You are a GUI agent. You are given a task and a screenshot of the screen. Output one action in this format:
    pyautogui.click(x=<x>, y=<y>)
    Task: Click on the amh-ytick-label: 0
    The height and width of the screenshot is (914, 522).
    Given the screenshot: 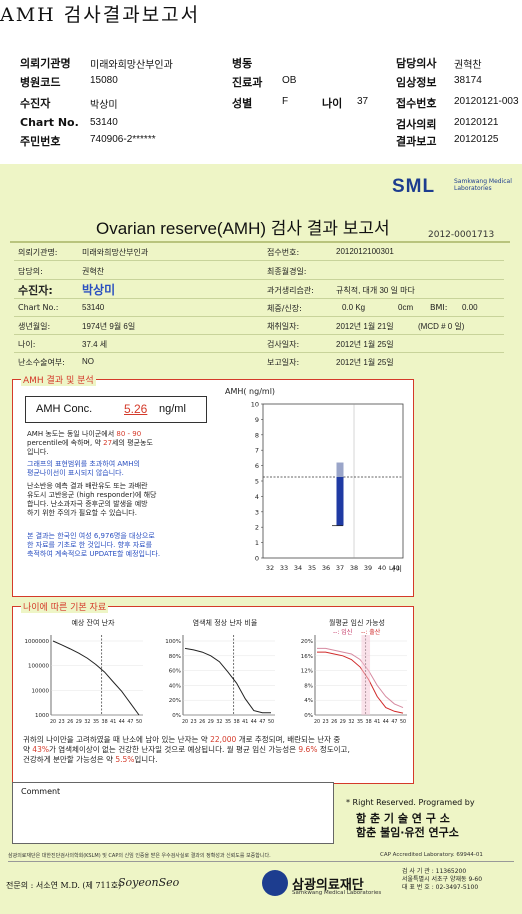 What is the action you would take?
    pyautogui.click(x=257, y=559)
    